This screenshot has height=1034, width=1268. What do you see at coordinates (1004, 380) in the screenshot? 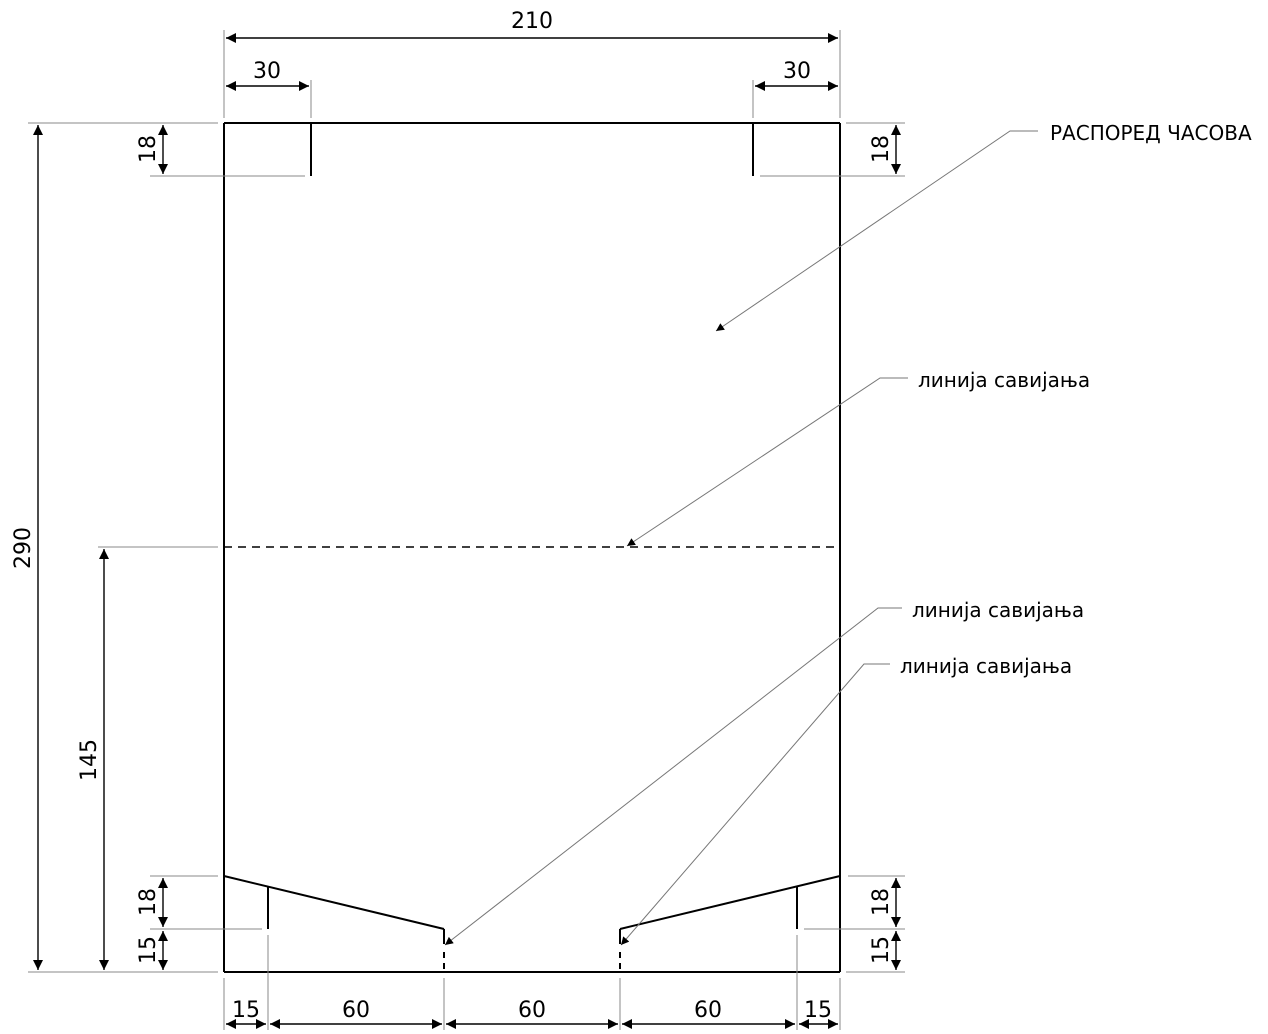
I see `label-fold-line-1: линија савијања` at bounding box center [1004, 380].